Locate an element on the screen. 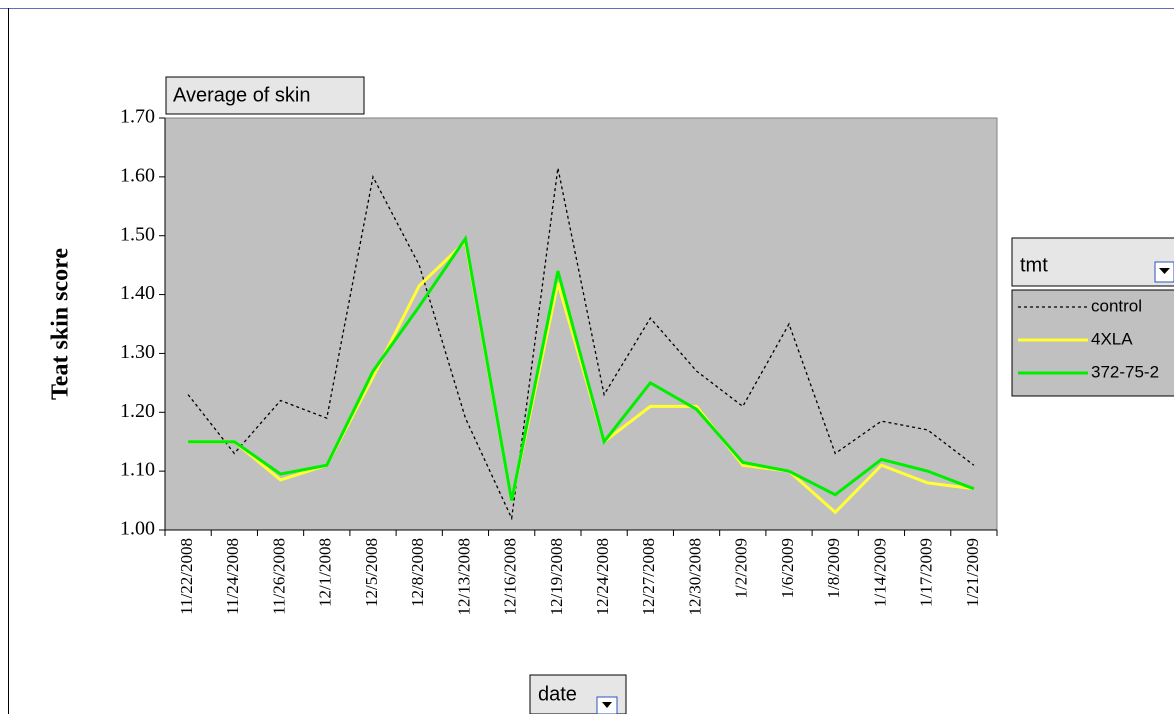 The width and height of the screenshot is (1174, 714). x-field-label: date is located at coordinates (557, 694).